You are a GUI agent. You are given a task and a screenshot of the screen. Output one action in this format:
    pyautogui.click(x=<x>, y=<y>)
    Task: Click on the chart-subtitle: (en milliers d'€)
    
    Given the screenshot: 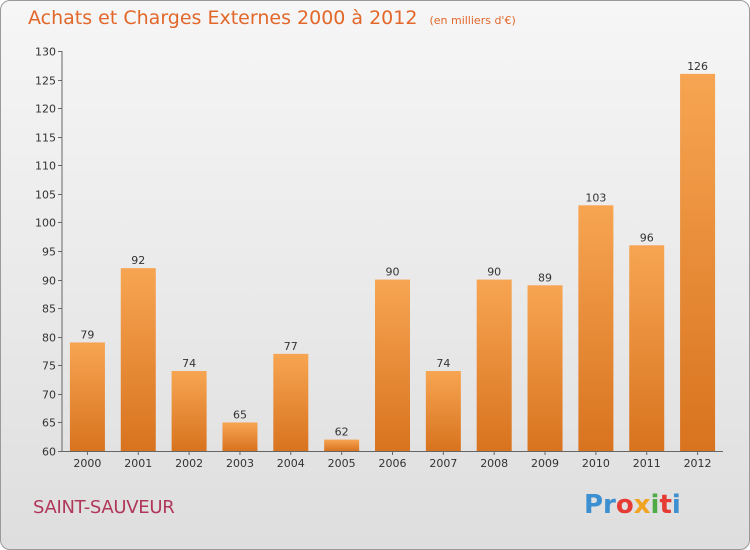 What is the action you would take?
    pyautogui.click(x=472, y=20)
    